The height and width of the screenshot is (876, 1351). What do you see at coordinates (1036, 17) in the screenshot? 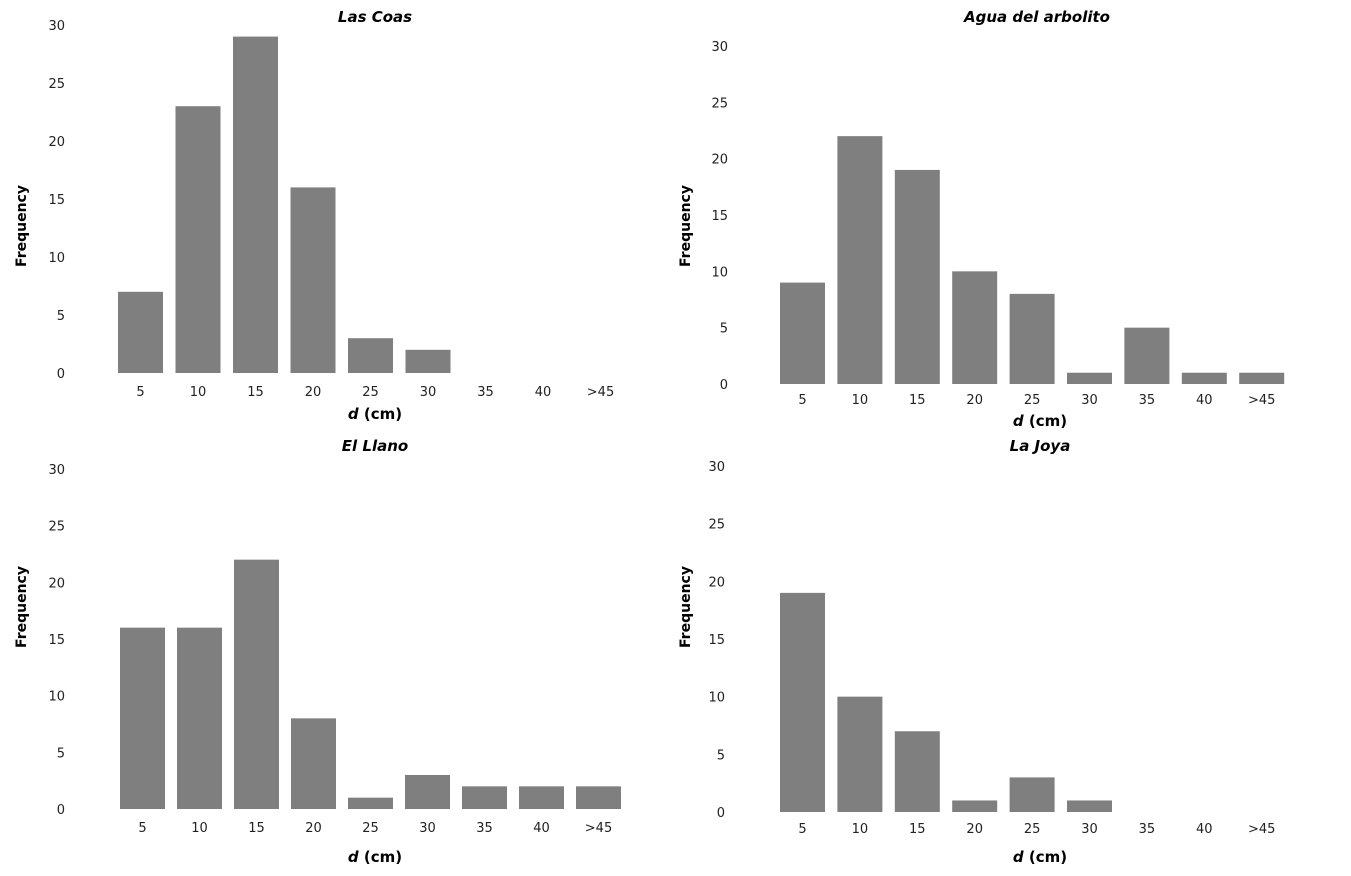
I see `chart-title: Agua del arbolito` at bounding box center [1036, 17].